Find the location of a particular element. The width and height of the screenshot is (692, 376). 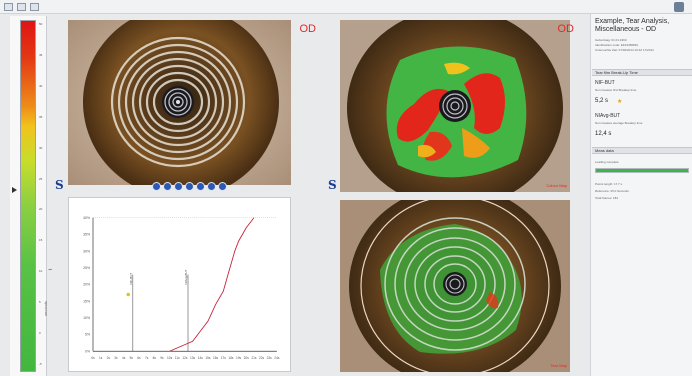

scale-tick-label: 45 is located at coordinates (41, 54).